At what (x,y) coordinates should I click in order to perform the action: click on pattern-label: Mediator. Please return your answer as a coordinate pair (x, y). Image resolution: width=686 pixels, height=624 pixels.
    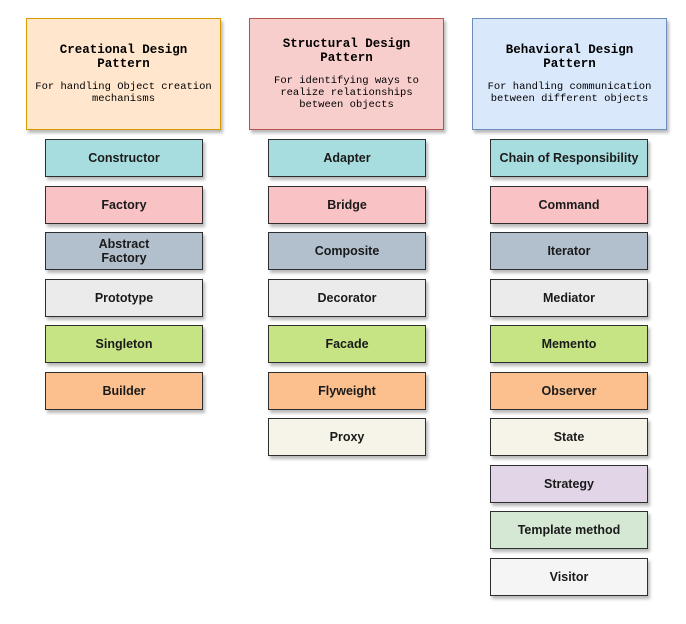
    Looking at the image, I should click on (569, 298).